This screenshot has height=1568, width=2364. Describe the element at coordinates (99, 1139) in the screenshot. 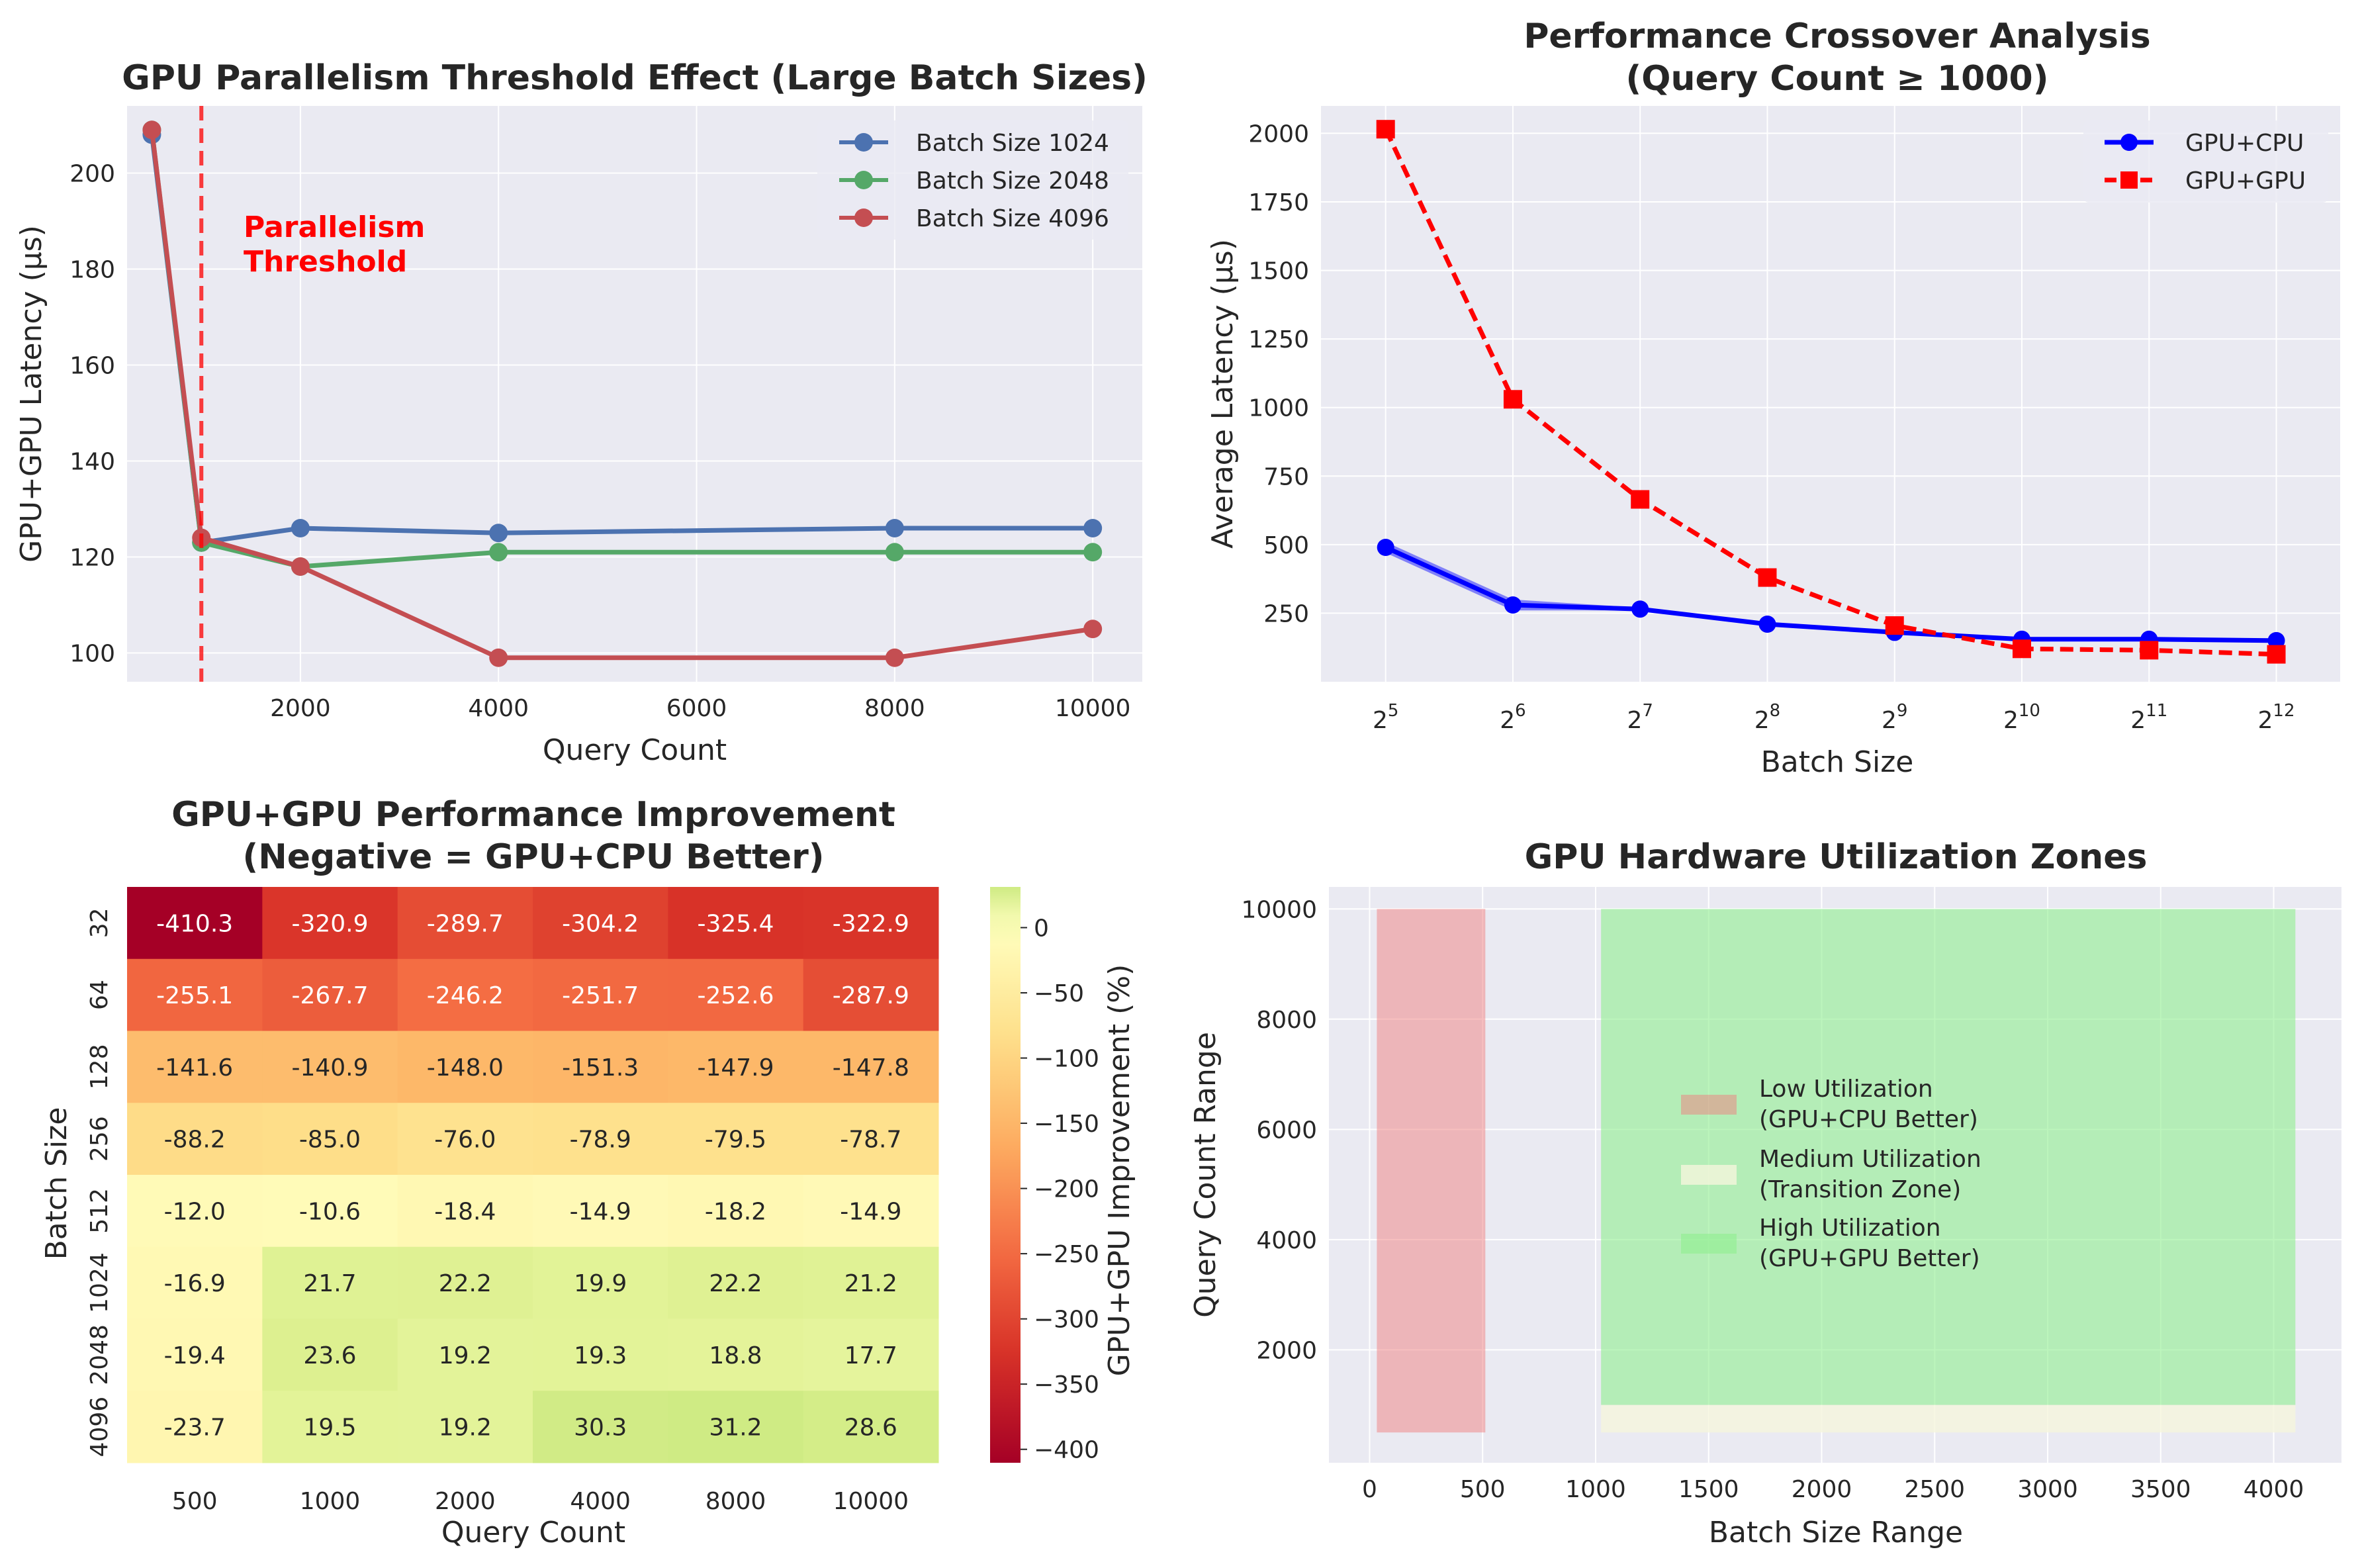

I see `y-tick-label: 256` at that location.